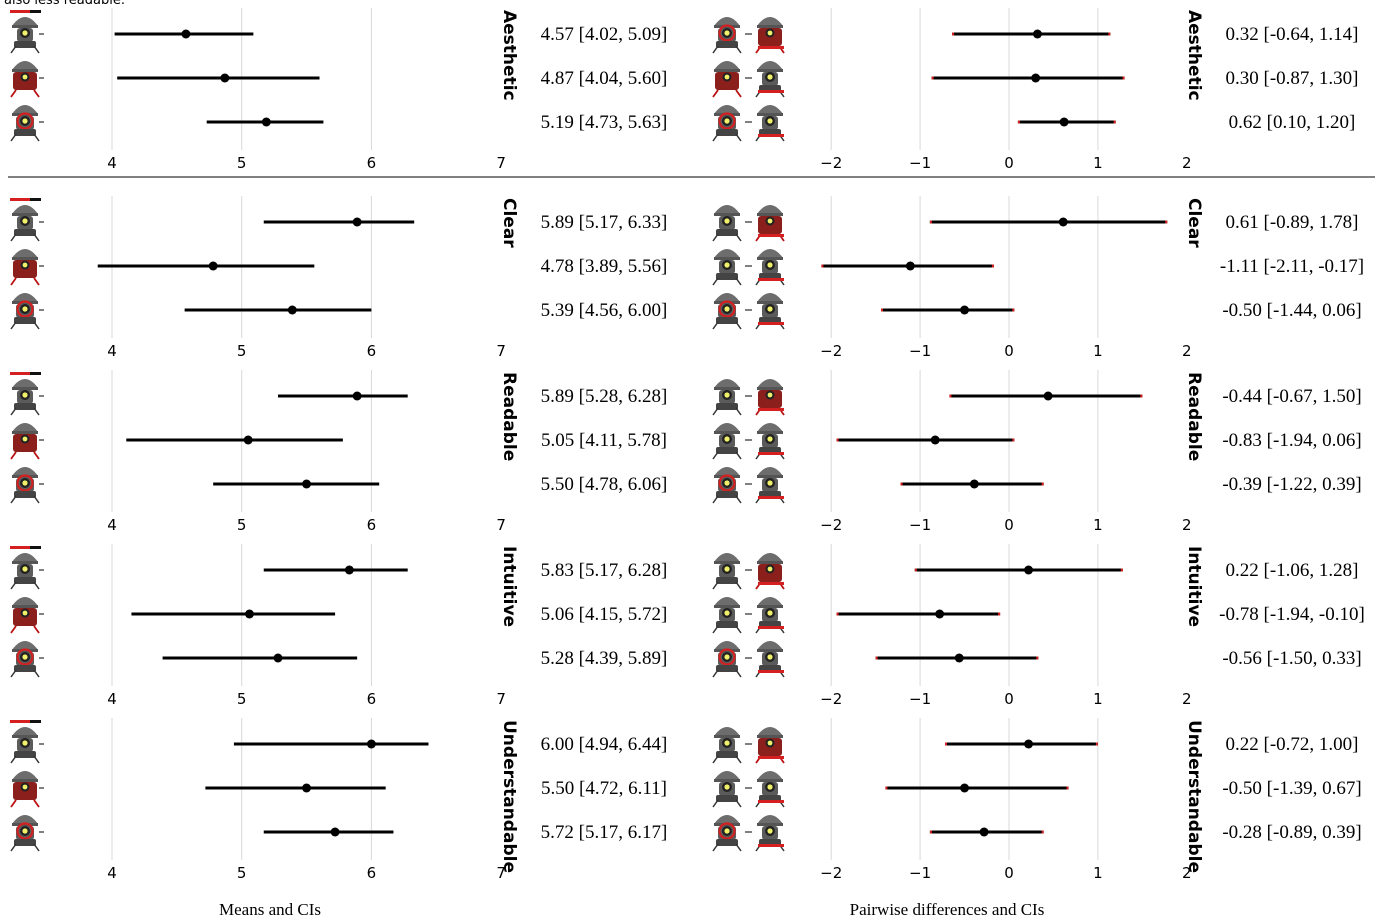 Image resolution: width=1389 pixels, height=923 pixels. Describe the element at coordinates (947, 909) in the screenshot. I see `right-axis-title: Pairwise differences and CIs` at that location.